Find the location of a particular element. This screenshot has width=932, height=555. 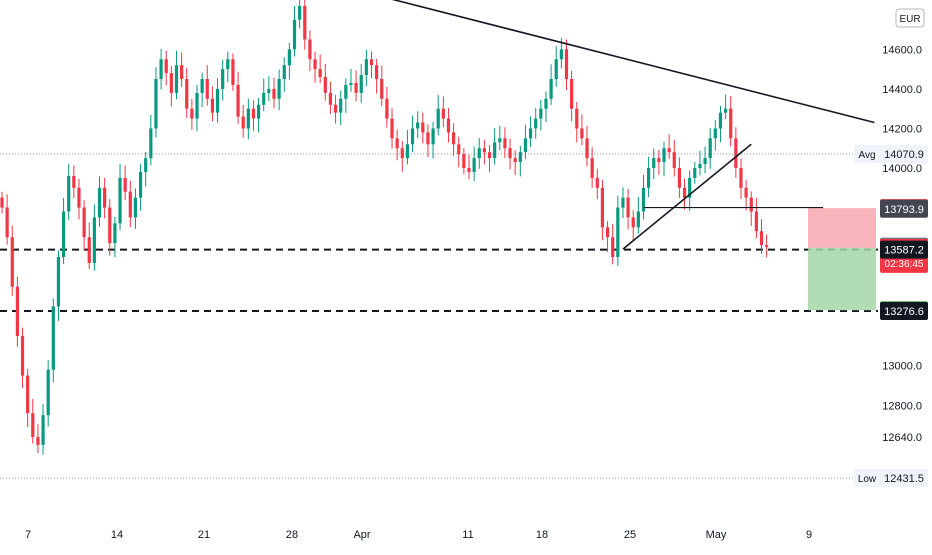

level-lines is located at coordinates (439, 280).